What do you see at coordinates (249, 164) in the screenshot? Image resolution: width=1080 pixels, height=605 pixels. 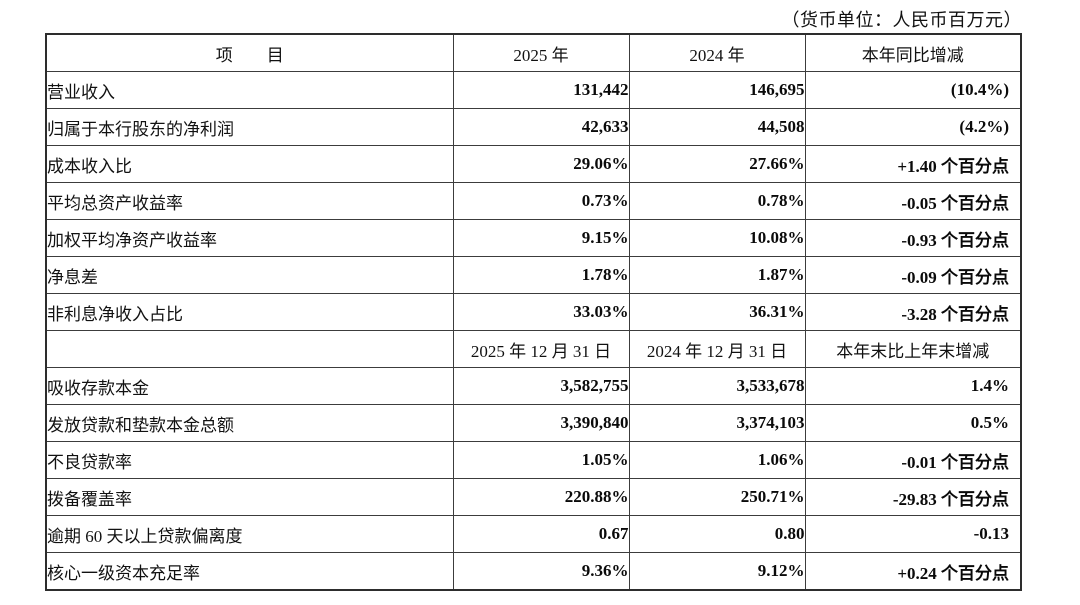 I see `item-label: 成本收入比` at bounding box center [249, 164].